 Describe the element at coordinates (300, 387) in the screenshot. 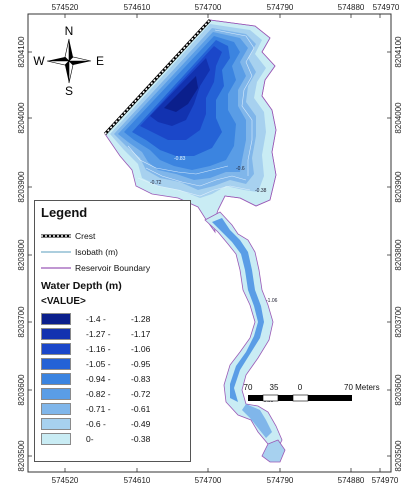

I see `scale-label: 0` at that location.